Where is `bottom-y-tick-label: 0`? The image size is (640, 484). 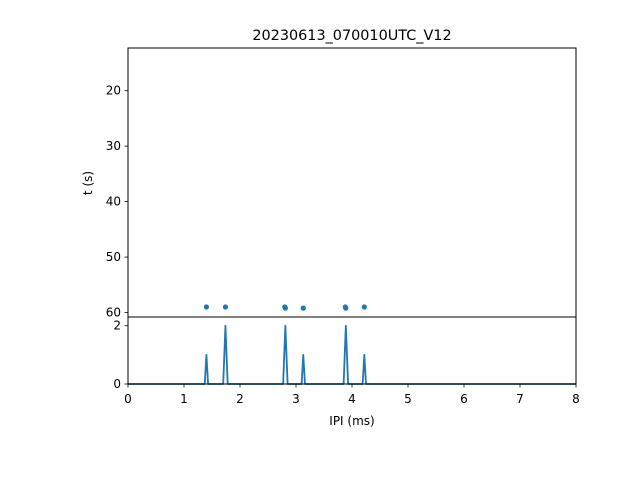 bottom-y-tick-label: 0 is located at coordinates (117, 384).